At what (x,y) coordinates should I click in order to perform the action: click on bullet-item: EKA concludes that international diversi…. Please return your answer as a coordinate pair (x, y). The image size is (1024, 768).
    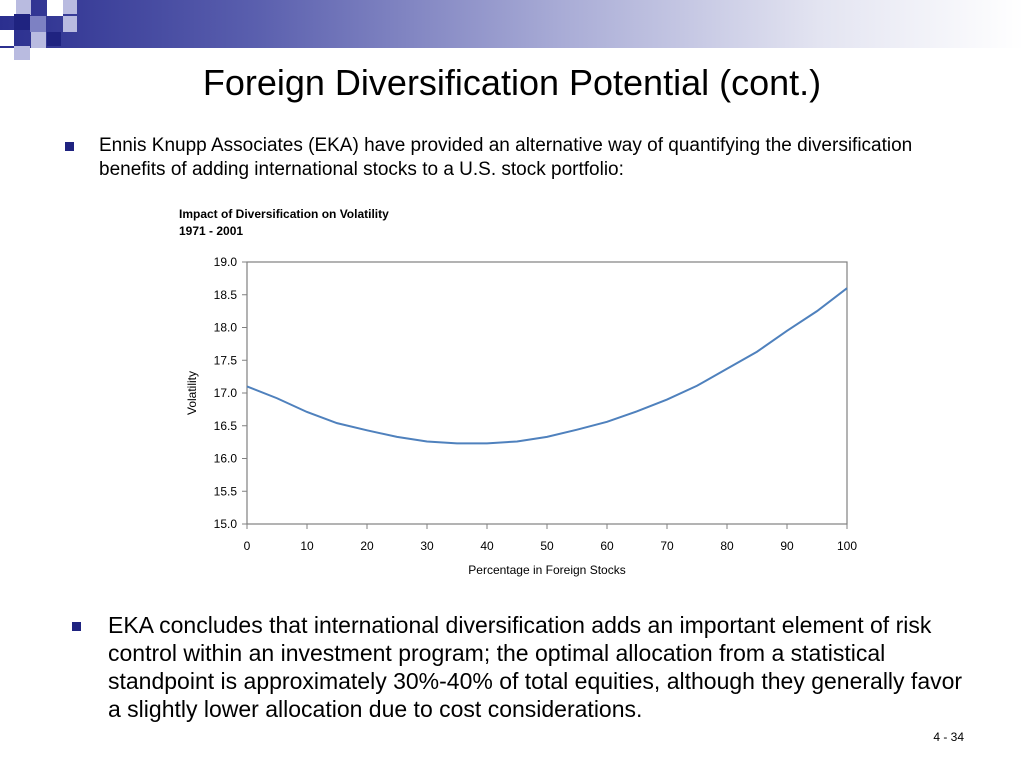
    Looking at the image, I should click on (522, 667).